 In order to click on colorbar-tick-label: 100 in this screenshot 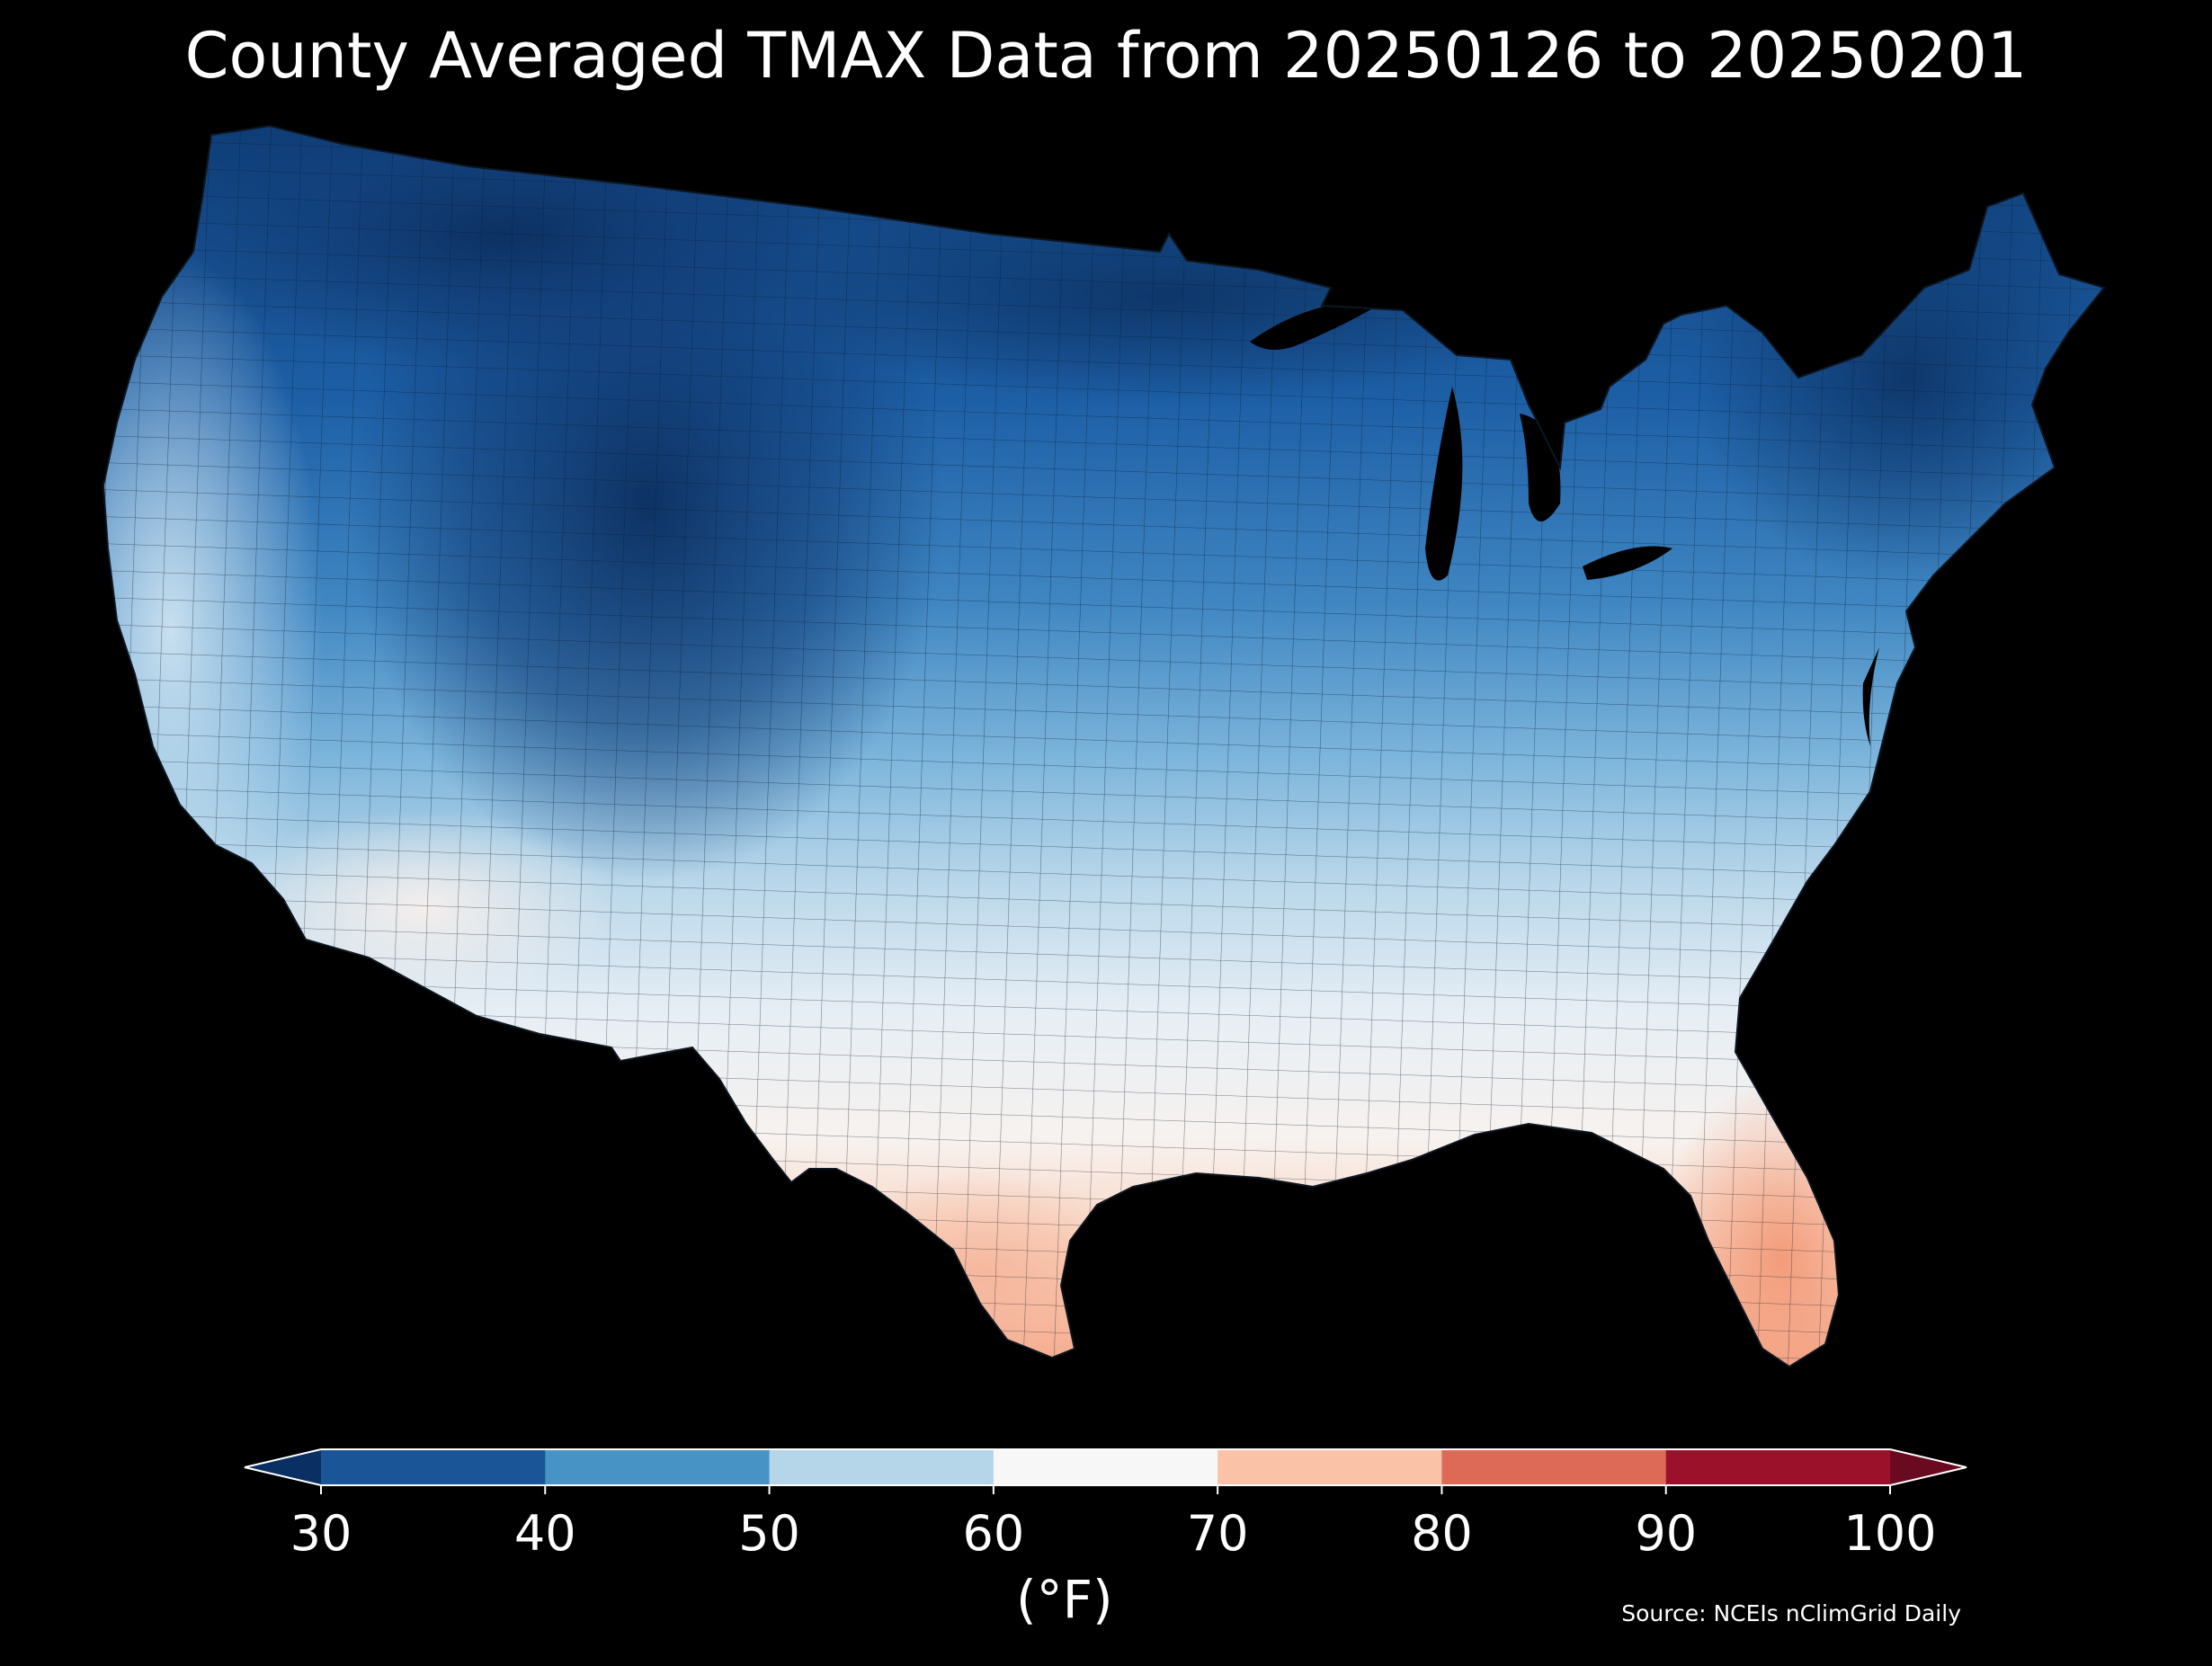, I will do `click(1889, 1533)`.